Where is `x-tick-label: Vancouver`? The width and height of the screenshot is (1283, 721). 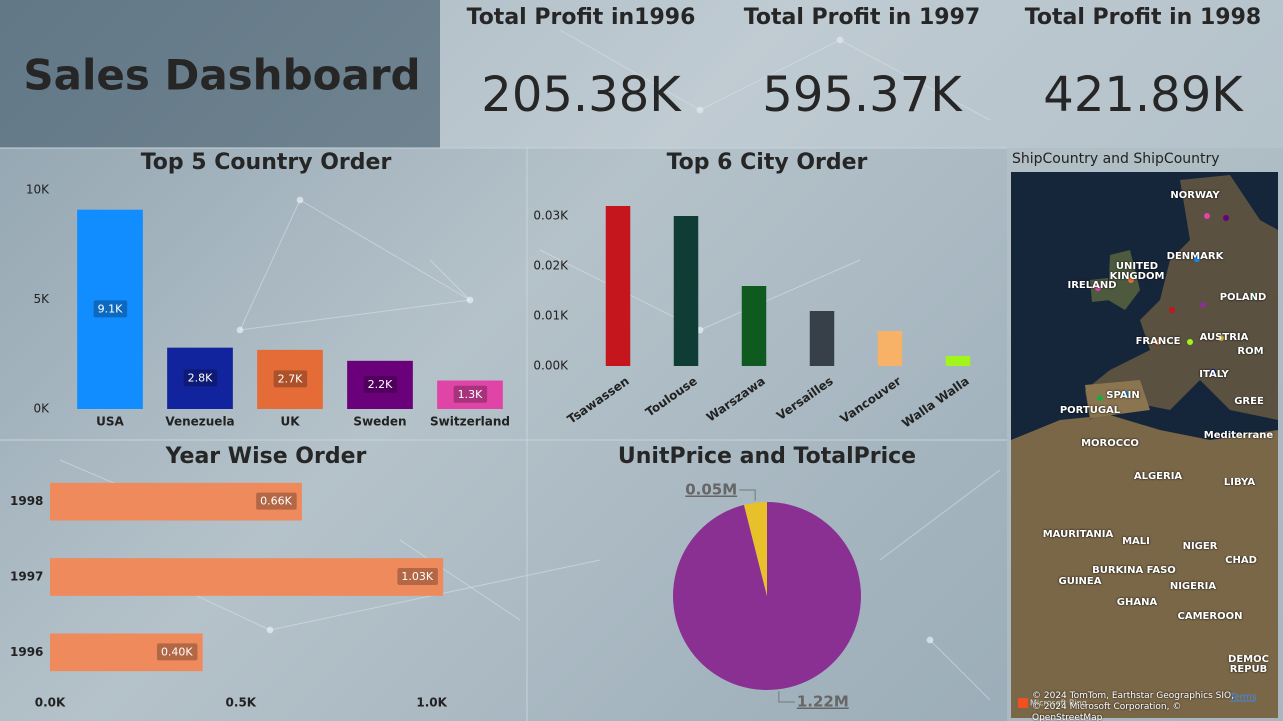
x-tick-label: Vancouver is located at coordinates (870, 400).